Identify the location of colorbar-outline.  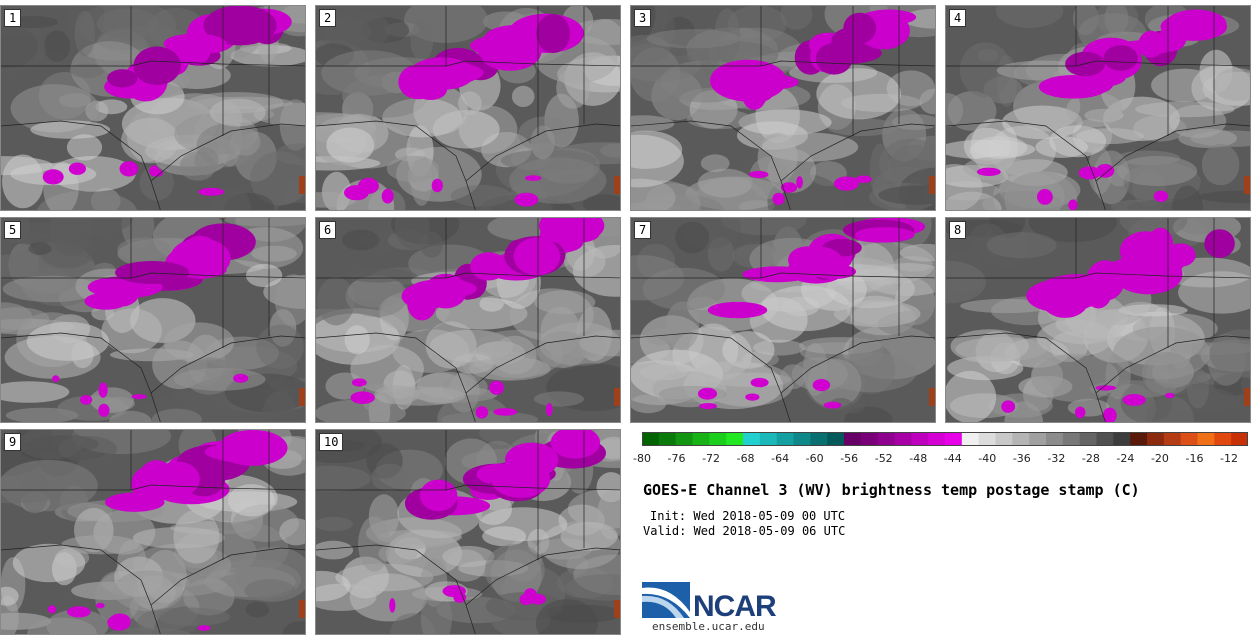
(945, 439).